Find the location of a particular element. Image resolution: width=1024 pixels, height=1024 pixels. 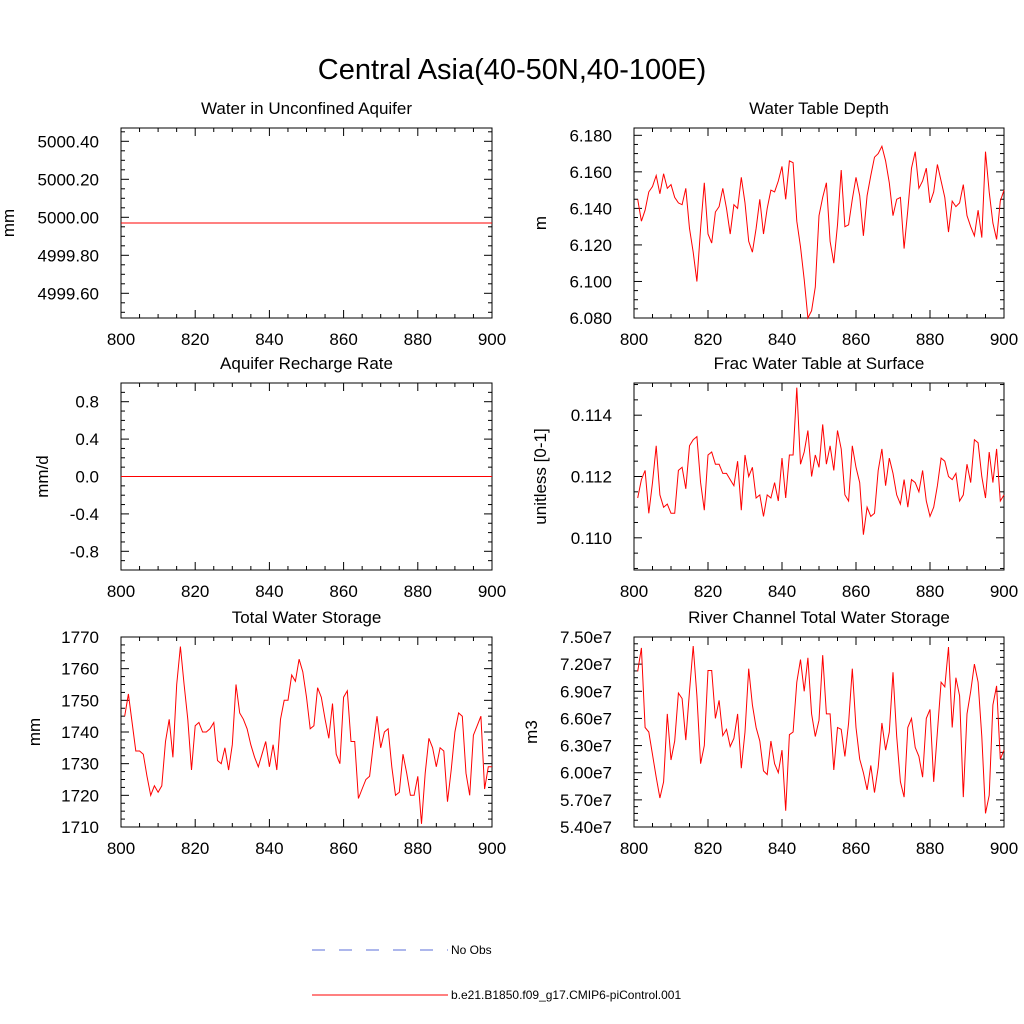

y-axis-label: m is located at coordinates (540, 223).